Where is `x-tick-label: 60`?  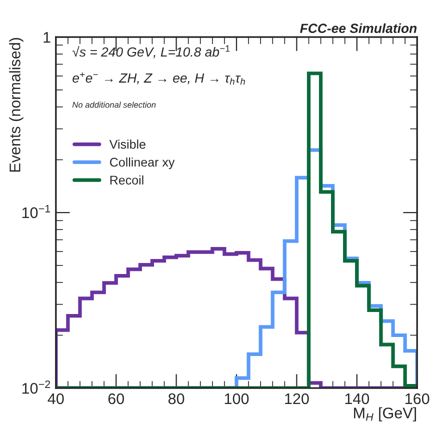 x-tick-label: 60 is located at coordinates (116, 398).